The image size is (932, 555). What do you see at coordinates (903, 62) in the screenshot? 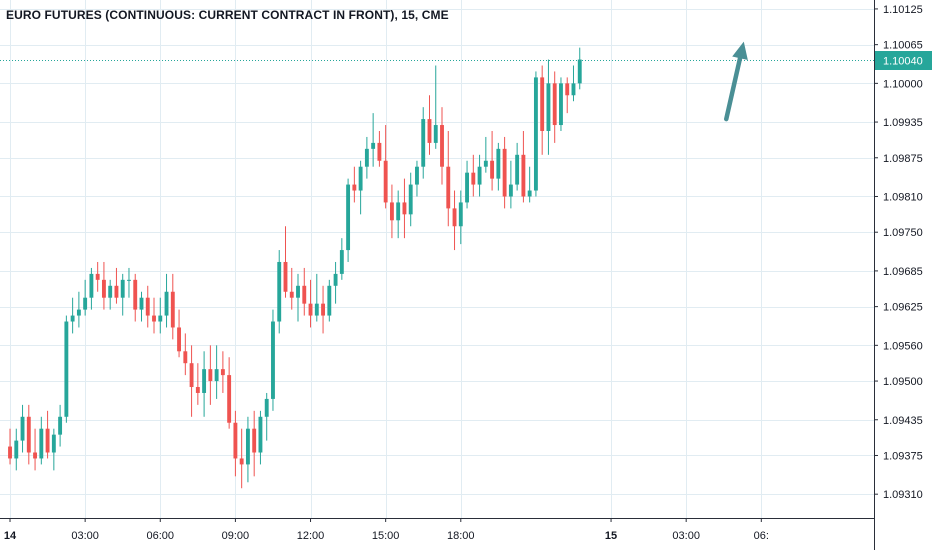
I see `last-price-label: 1.10040` at bounding box center [903, 62].